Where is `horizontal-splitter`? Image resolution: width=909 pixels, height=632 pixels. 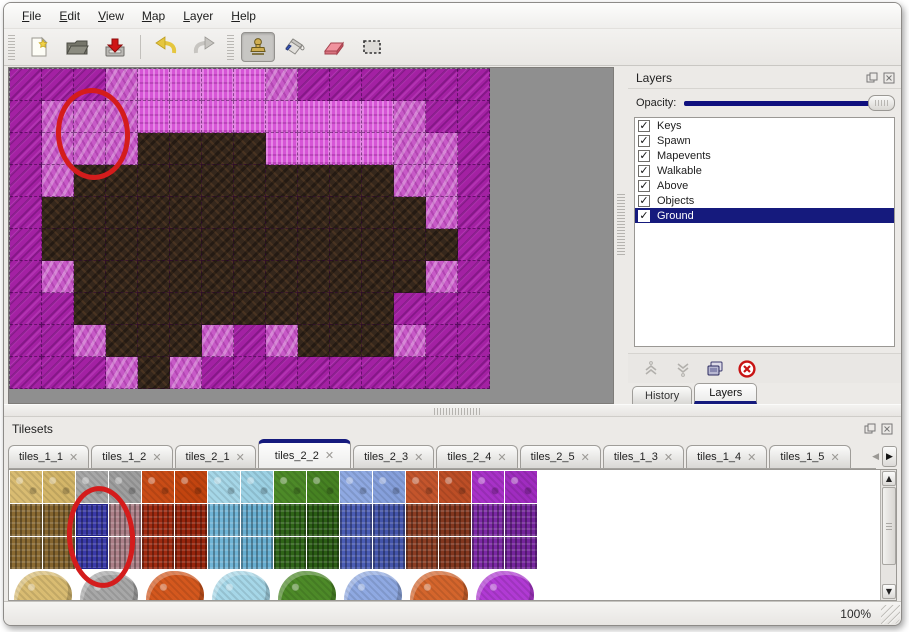 horizontal-splitter is located at coordinates (452, 410).